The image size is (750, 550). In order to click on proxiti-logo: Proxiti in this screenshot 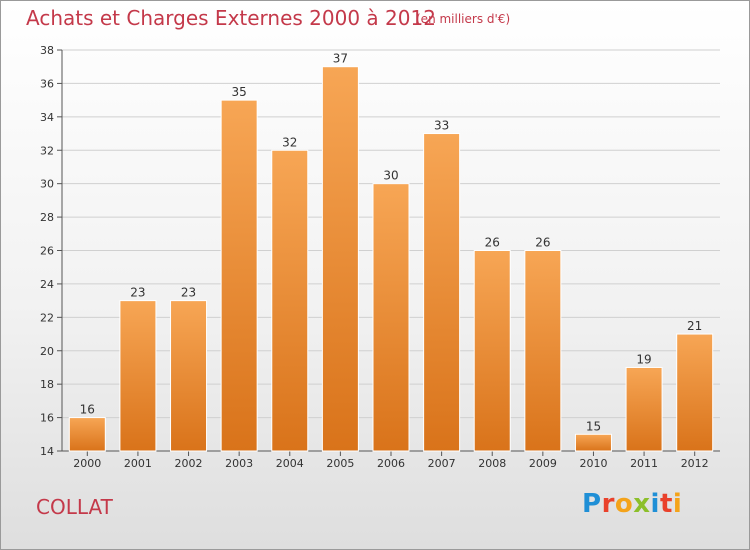, I will do `click(632, 504)`.